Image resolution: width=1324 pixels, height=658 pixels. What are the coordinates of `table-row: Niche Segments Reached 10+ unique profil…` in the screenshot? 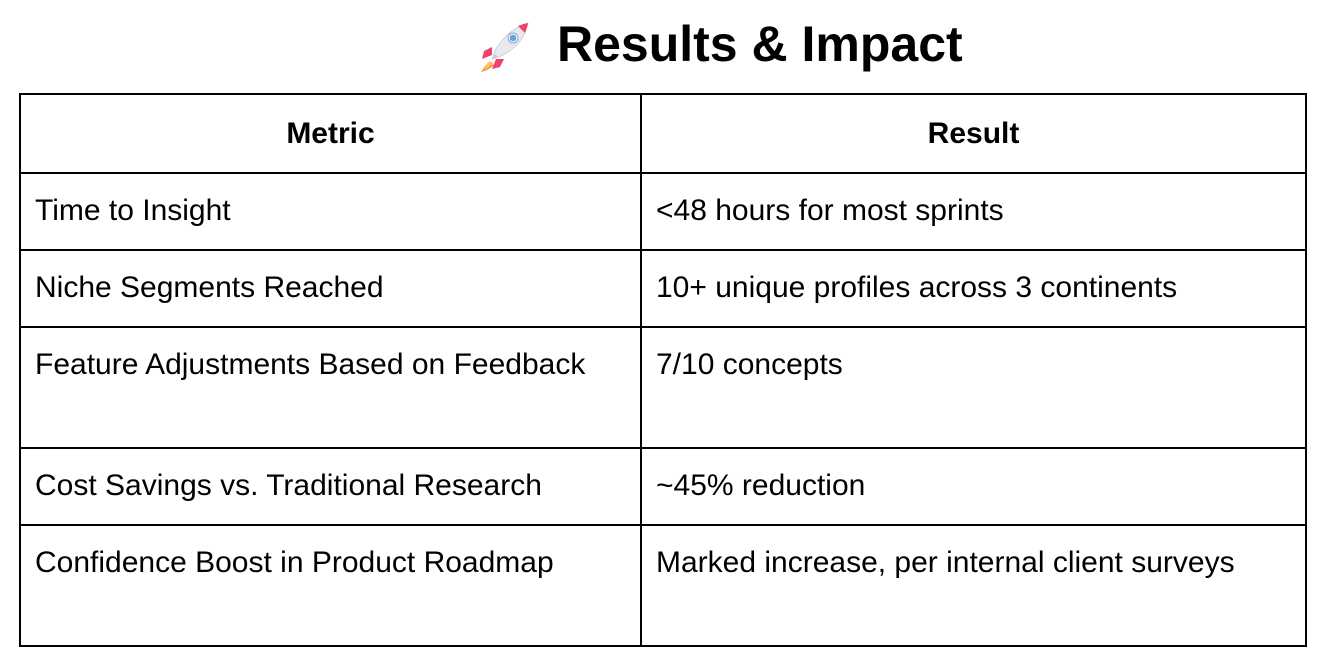 It's located at (663, 288).